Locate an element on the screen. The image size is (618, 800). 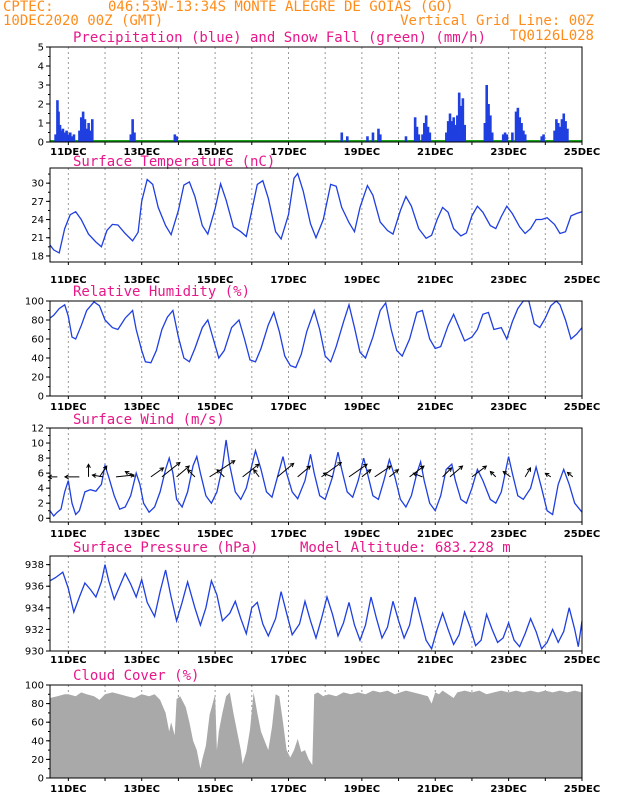
y-tick-label: 30 is located at coordinates (37, 184).